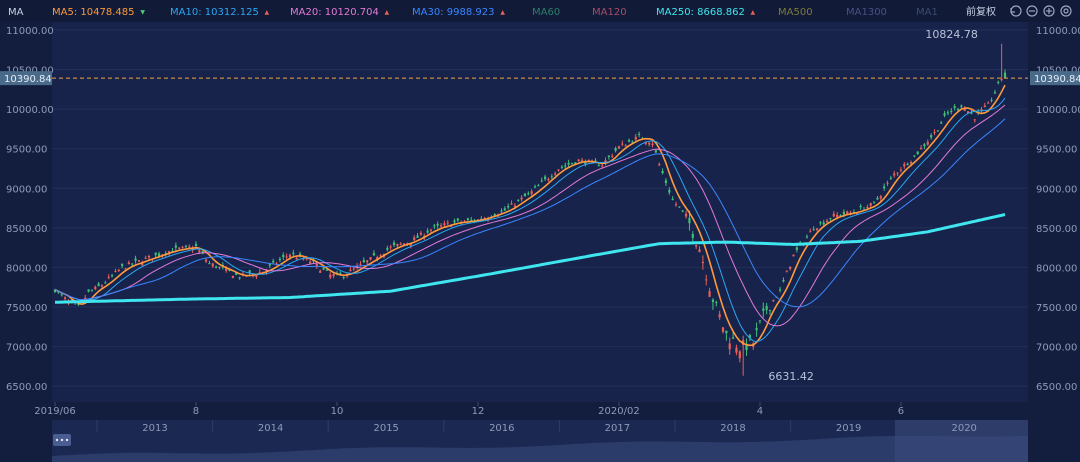 The width and height of the screenshot is (1080, 462). What do you see at coordinates (927, 12) in the screenshot?
I see `legend-item: MA1` at bounding box center [927, 12].